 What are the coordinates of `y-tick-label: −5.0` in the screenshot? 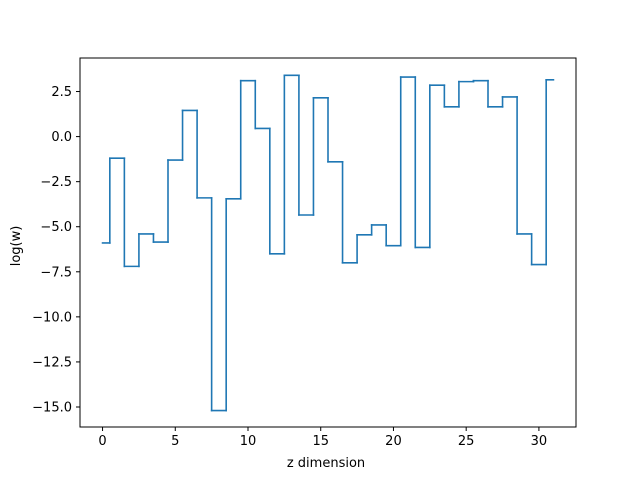 It's located at (56, 227).